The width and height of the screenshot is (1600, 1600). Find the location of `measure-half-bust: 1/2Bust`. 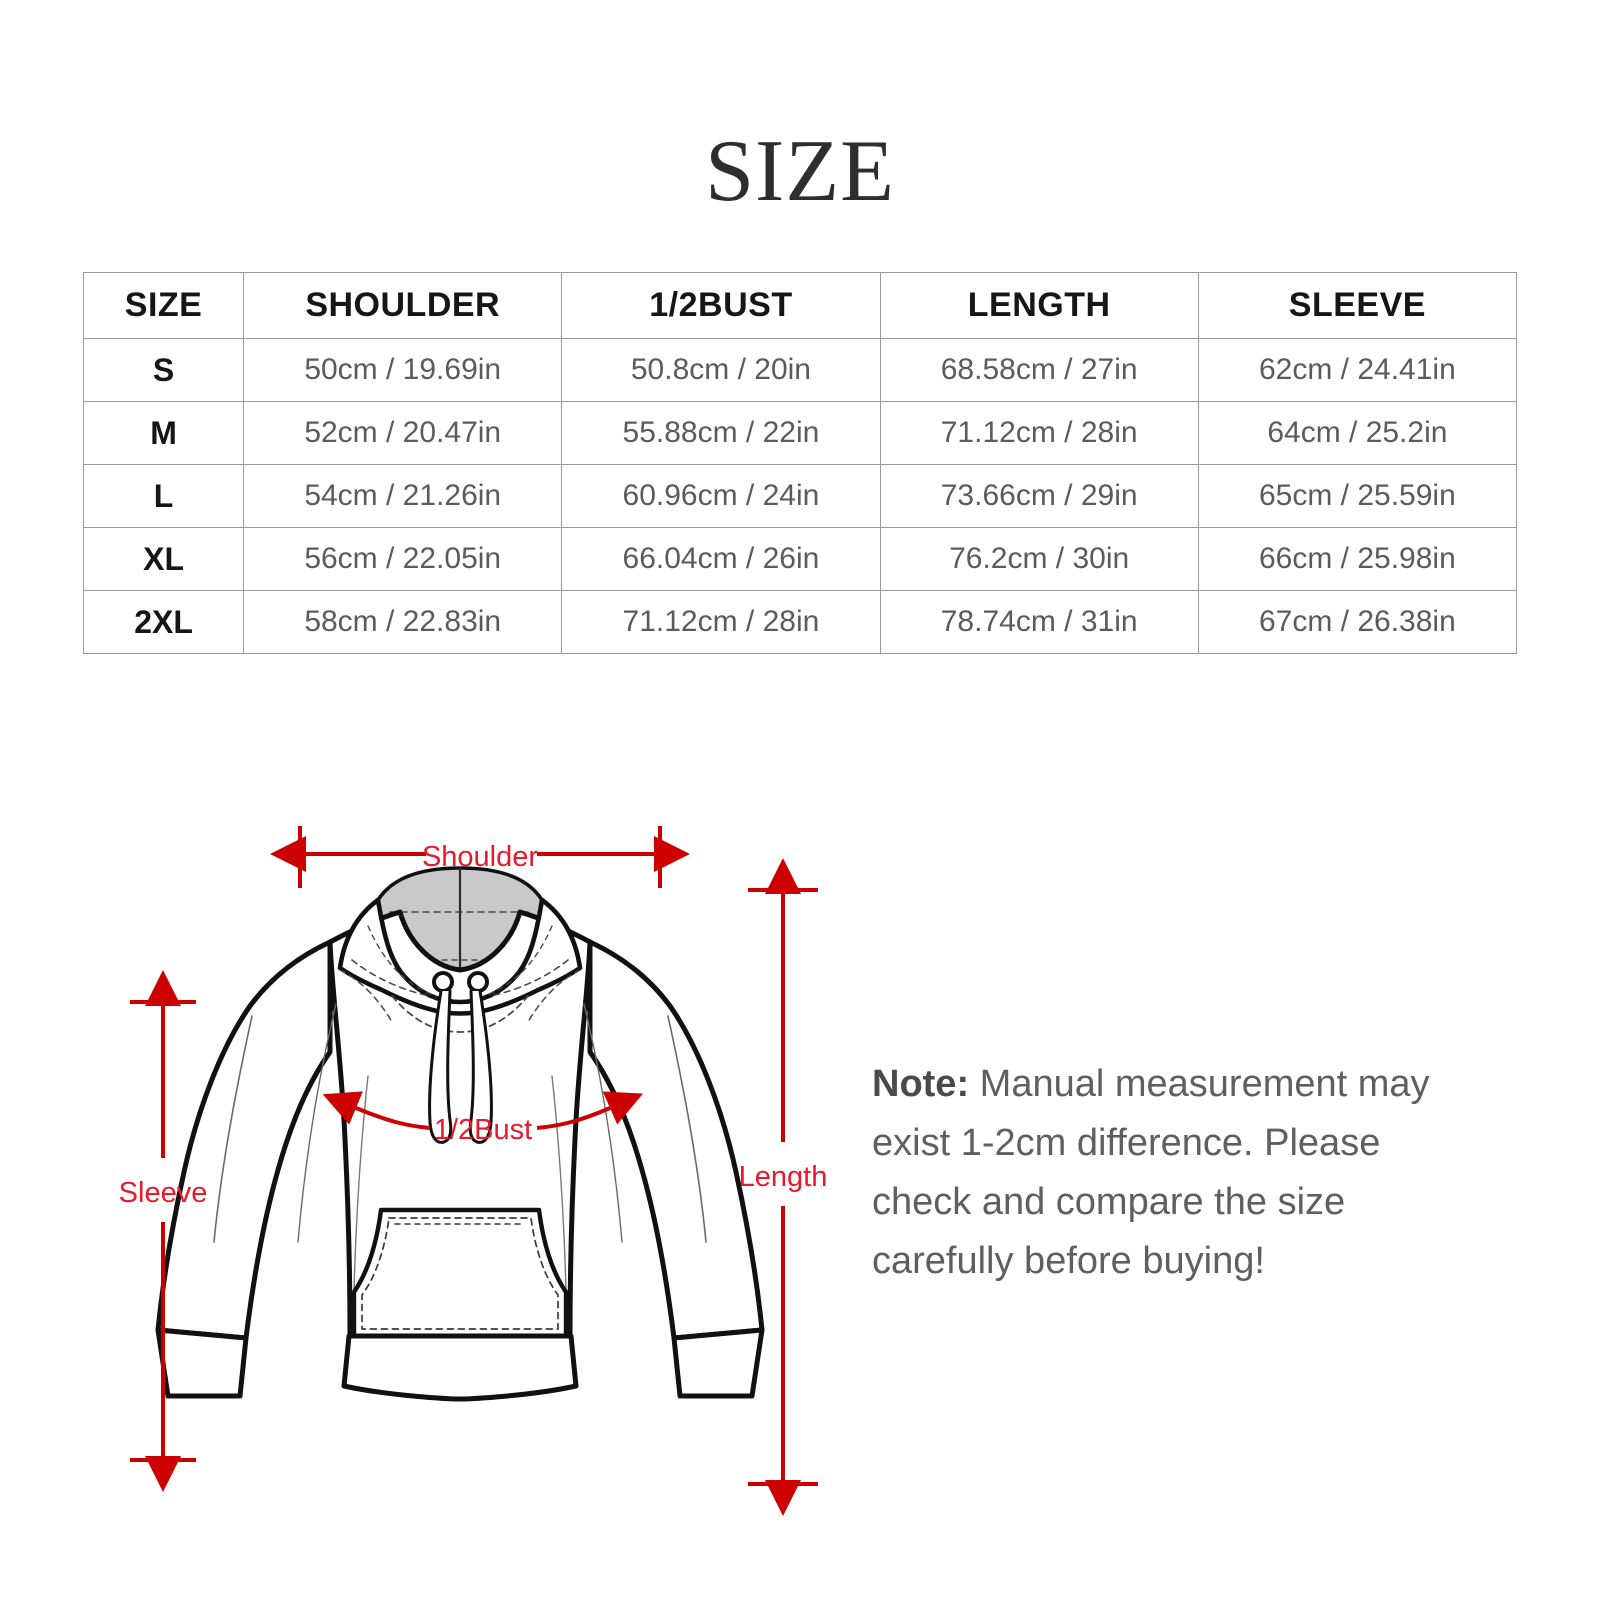

measure-half-bust: 1/2Bust is located at coordinates (482, 1118).